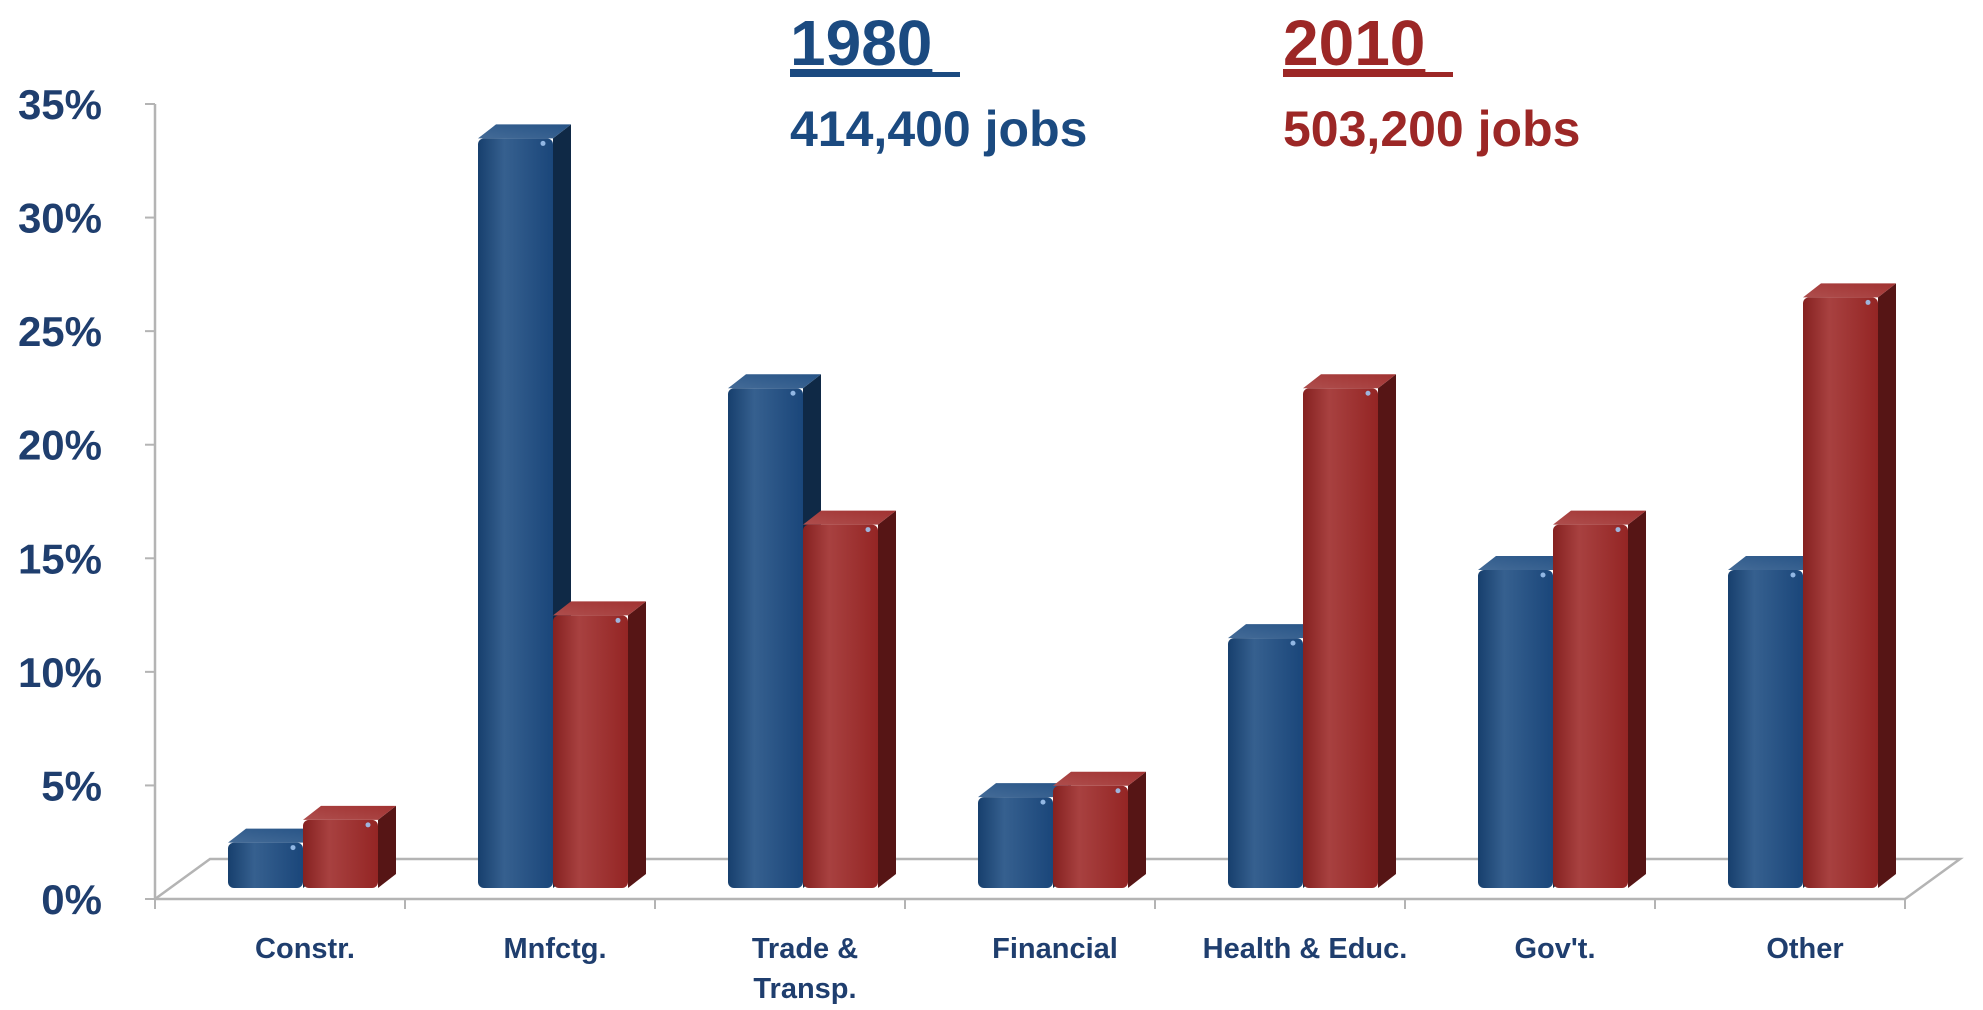 This screenshot has width=1983, height=1010. I want to click on legend-subtitle-2010: 503,200 jobs, so click(1431, 129).